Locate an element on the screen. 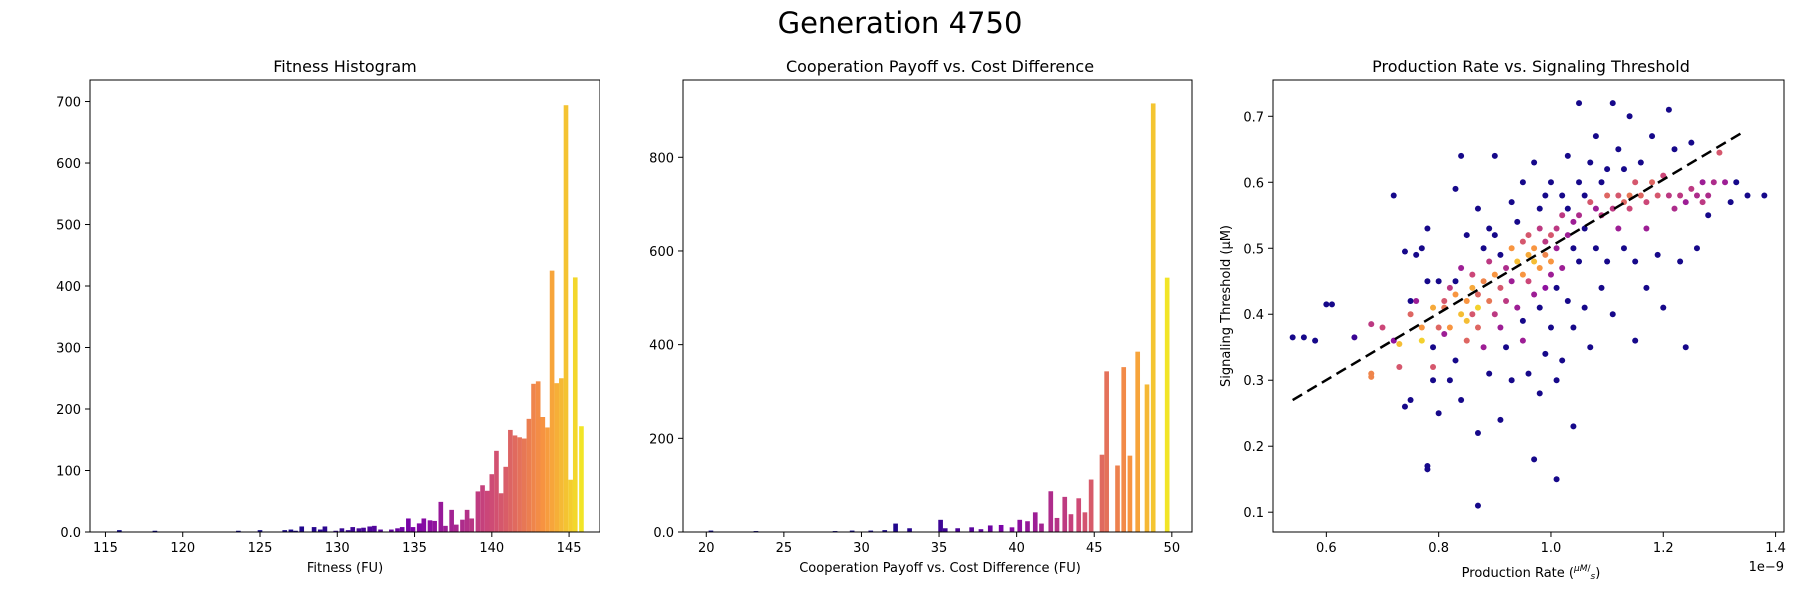 Image resolution: width=1800 pixels, height=600 pixels. y-tick-label: 0.4 is located at coordinates (1253, 315).